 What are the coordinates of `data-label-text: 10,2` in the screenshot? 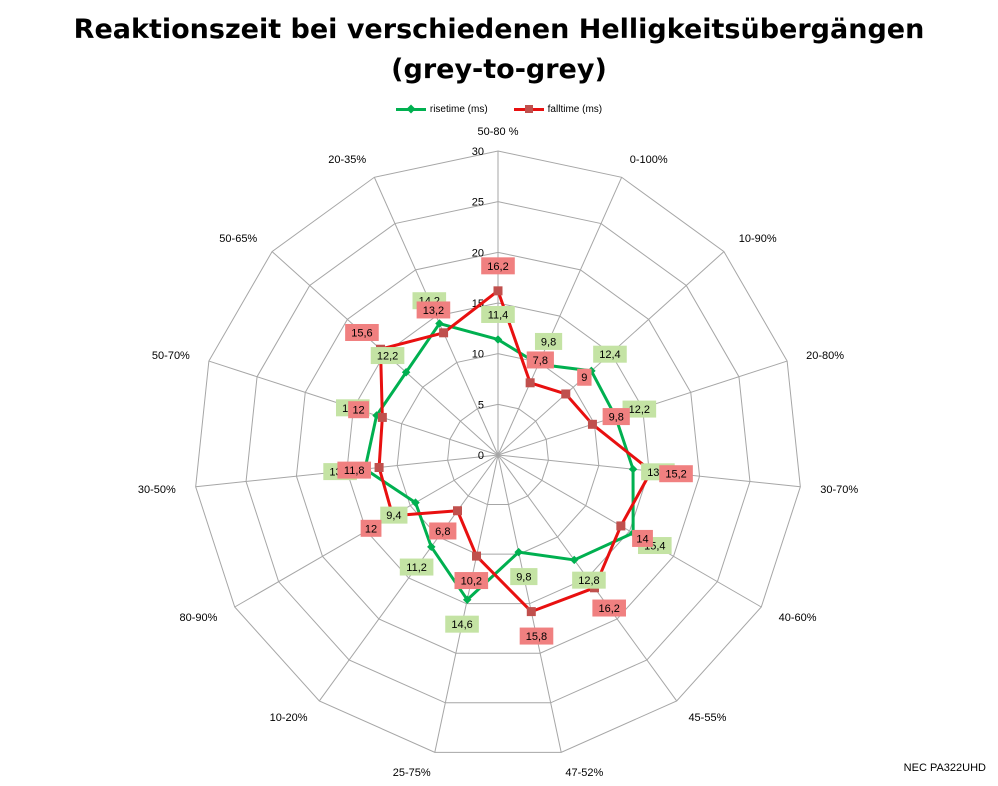 It's located at (471, 582).